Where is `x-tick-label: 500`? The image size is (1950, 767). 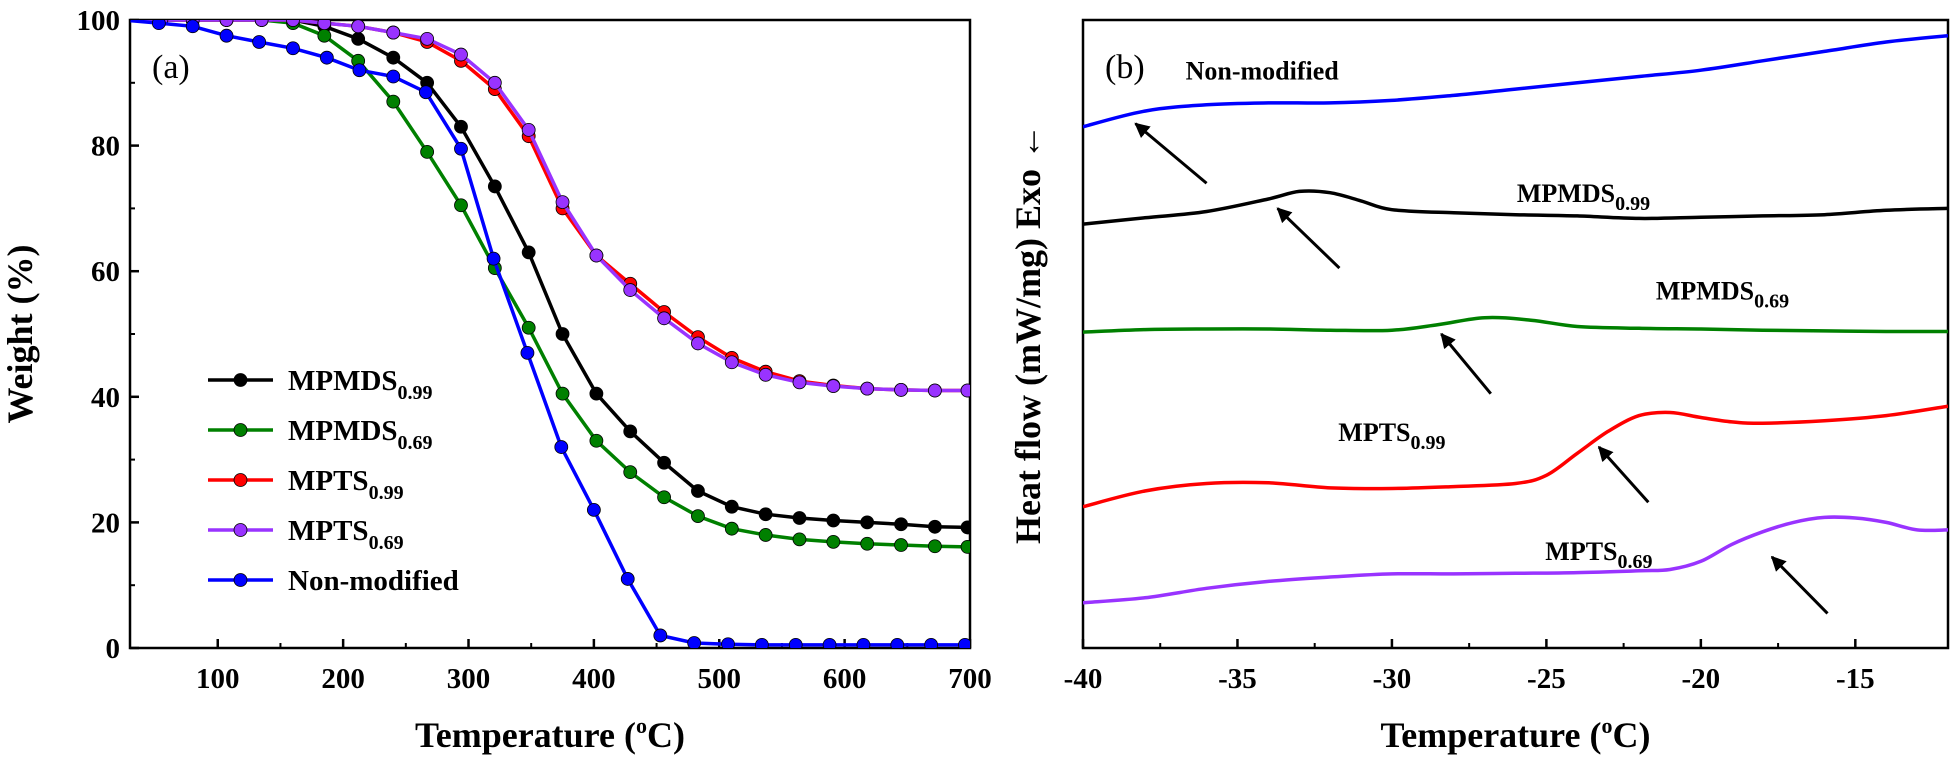 x-tick-label: 500 is located at coordinates (720, 679).